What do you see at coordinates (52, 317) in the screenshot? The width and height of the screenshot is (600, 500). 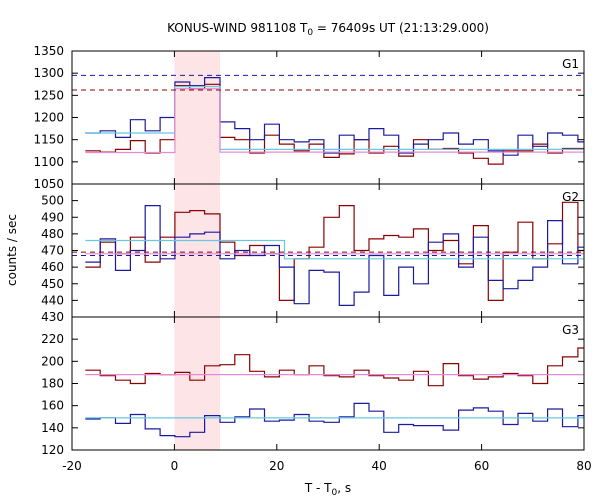 I see `y-tick-label: 430` at bounding box center [52, 317].